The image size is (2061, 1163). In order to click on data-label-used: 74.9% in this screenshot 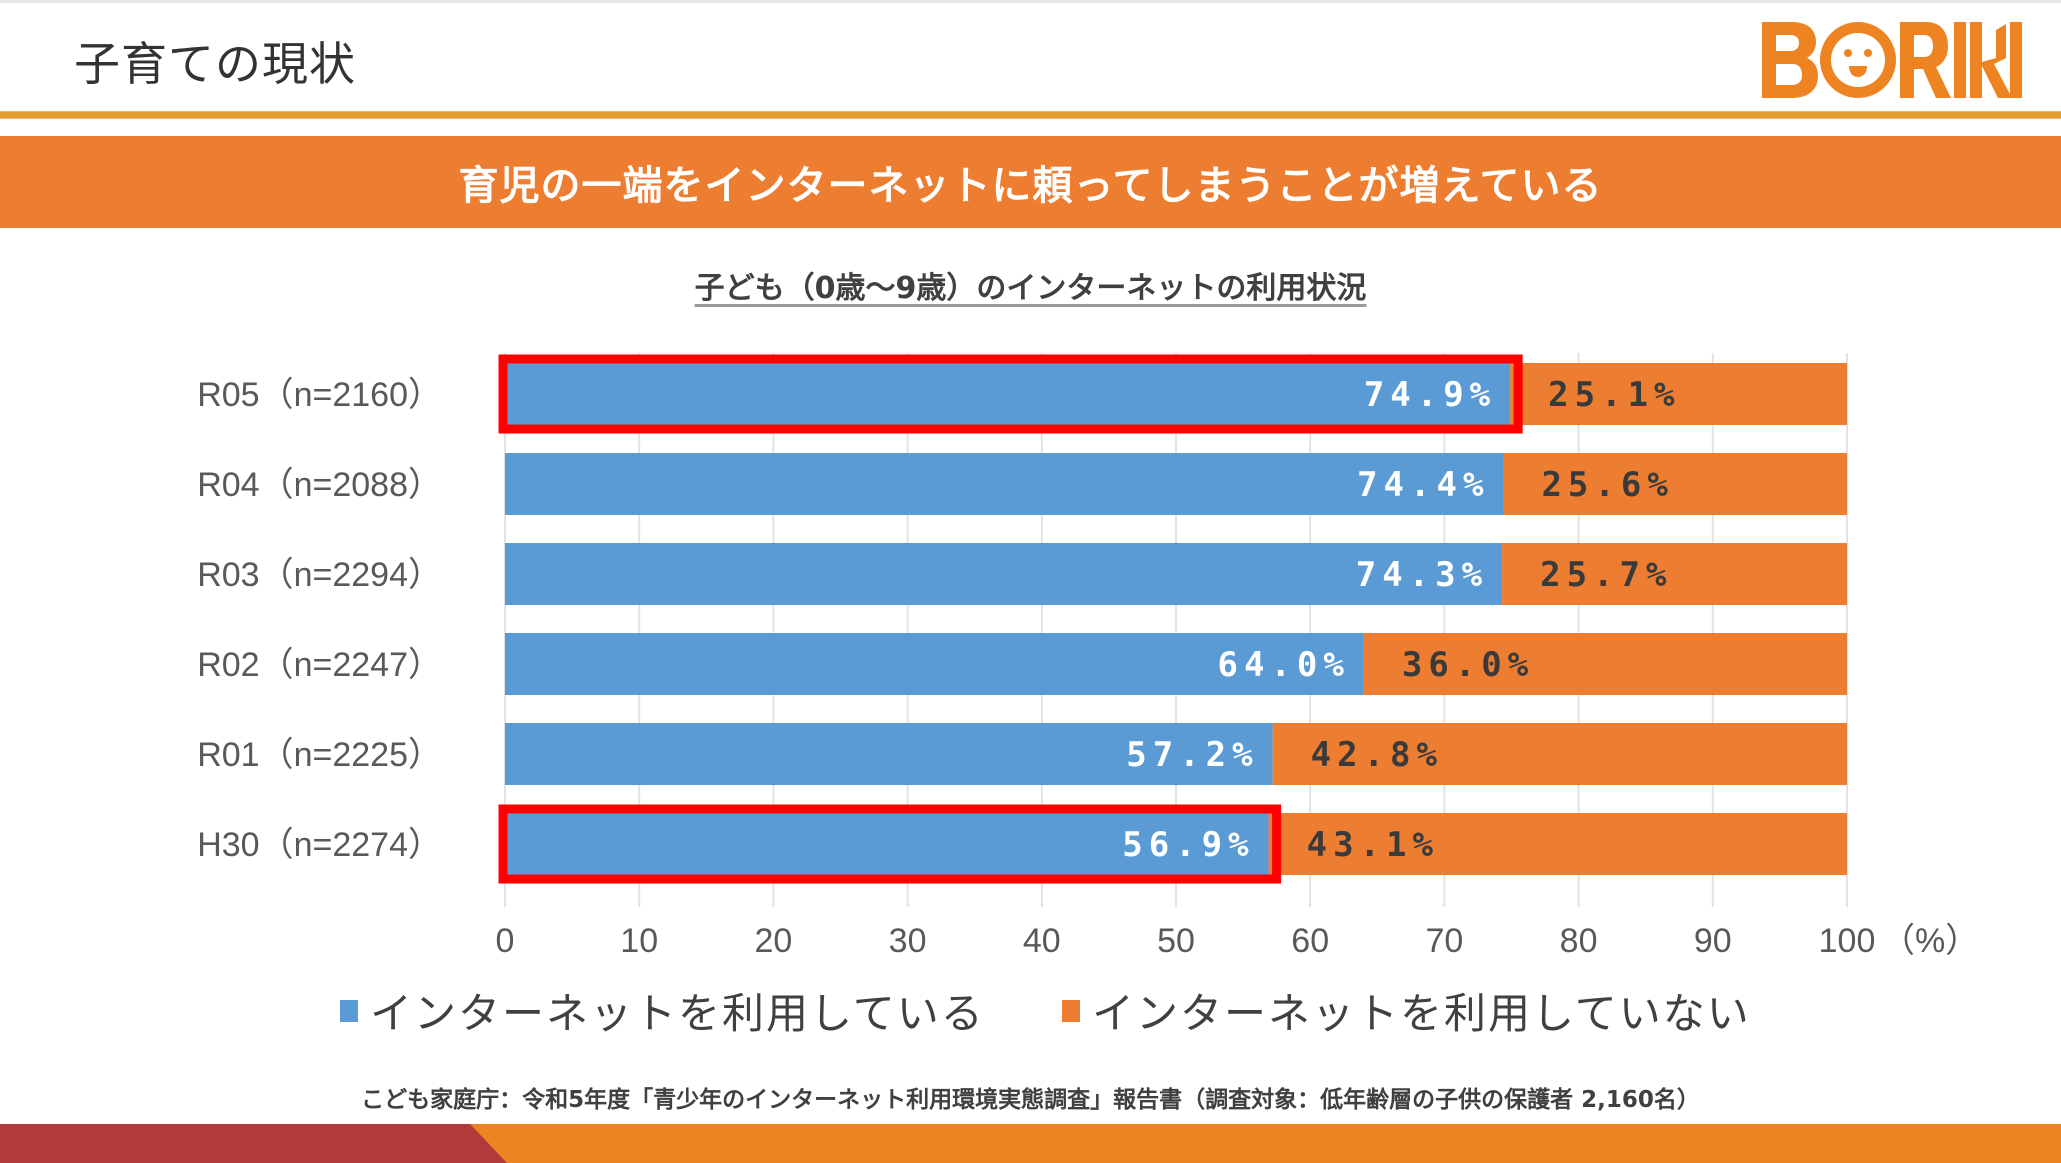, I will do `click(1430, 395)`.